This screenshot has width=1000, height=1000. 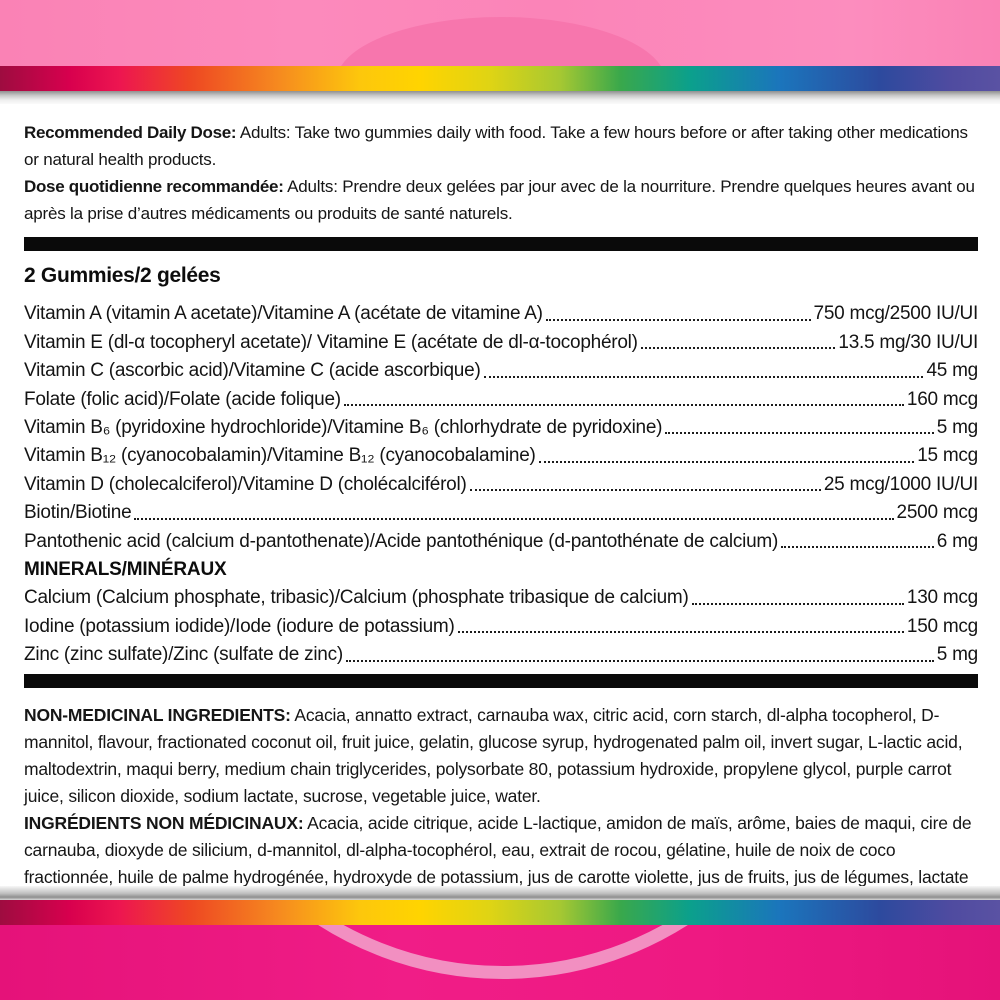 What do you see at coordinates (157, 715) in the screenshot?
I see `non-medicinal-label-en: NON-MEDICINAL INGREDIENTS:` at bounding box center [157, 715].